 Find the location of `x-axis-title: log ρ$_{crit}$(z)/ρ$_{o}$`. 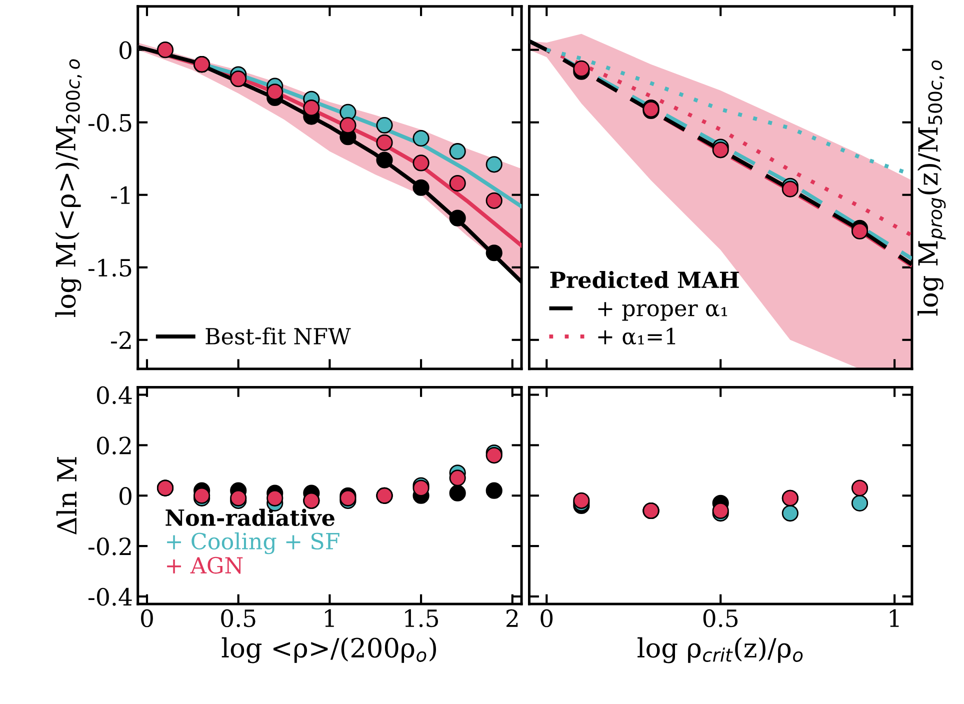

x-axis-title: log ρ$_{crit}$(z)/ρ$_{o}$ is located at coordinates (720, 650).